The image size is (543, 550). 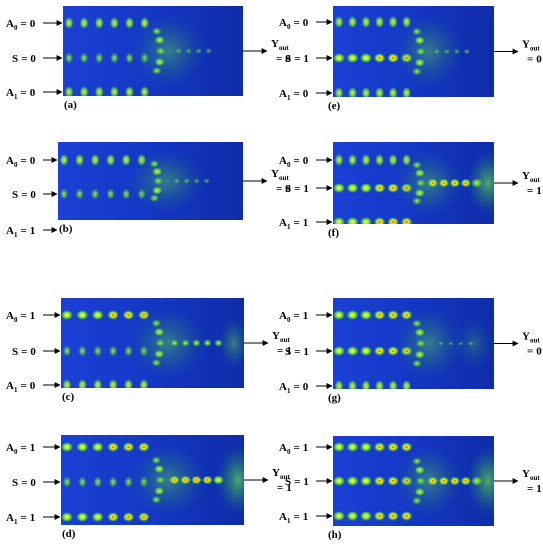 What do you see at coordinates (68, 397) in the screenshot?
I see `panel-caption: (c)` at bounding box center [68, 397].